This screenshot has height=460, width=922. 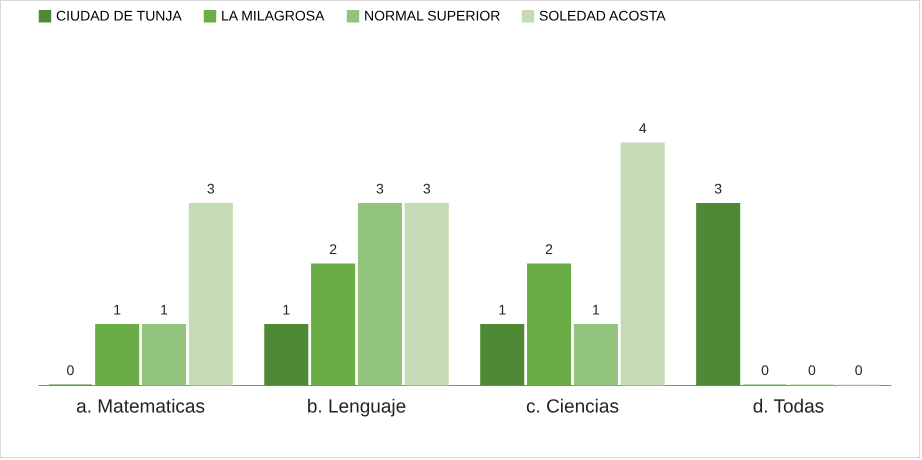 What do you see at coordinates (572, 407) in the screenshot?
I see `x-tick-label: c. Ciencias` at bounding box center [572, 407].